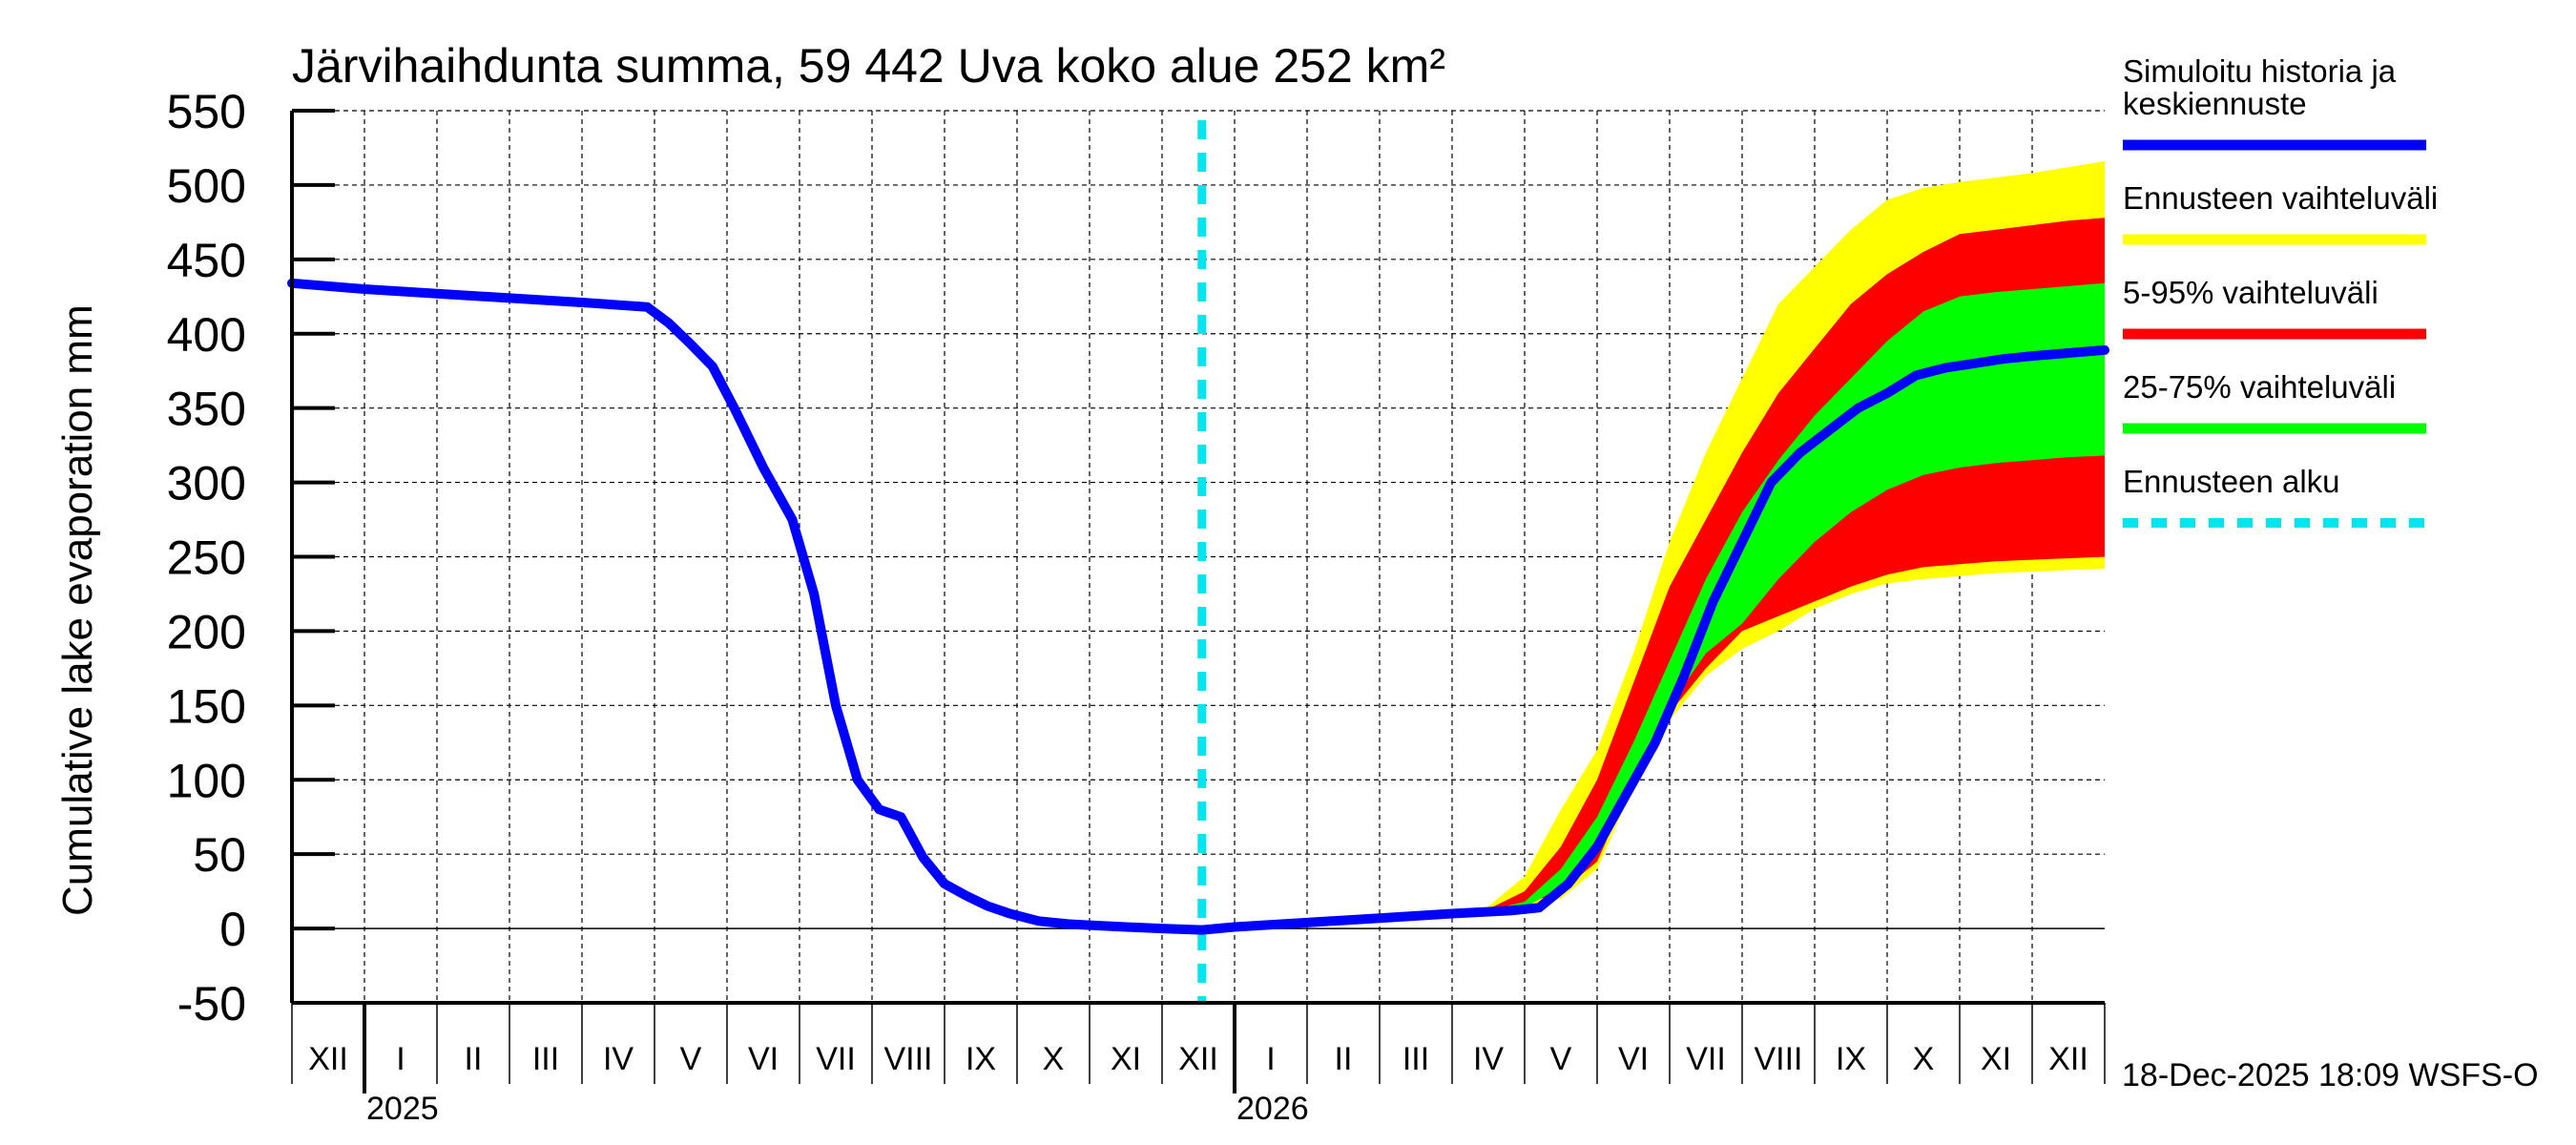  Describe the element at coordinates (206, 706) in the screenshot. I see `y-tick-label: 150` at that location.